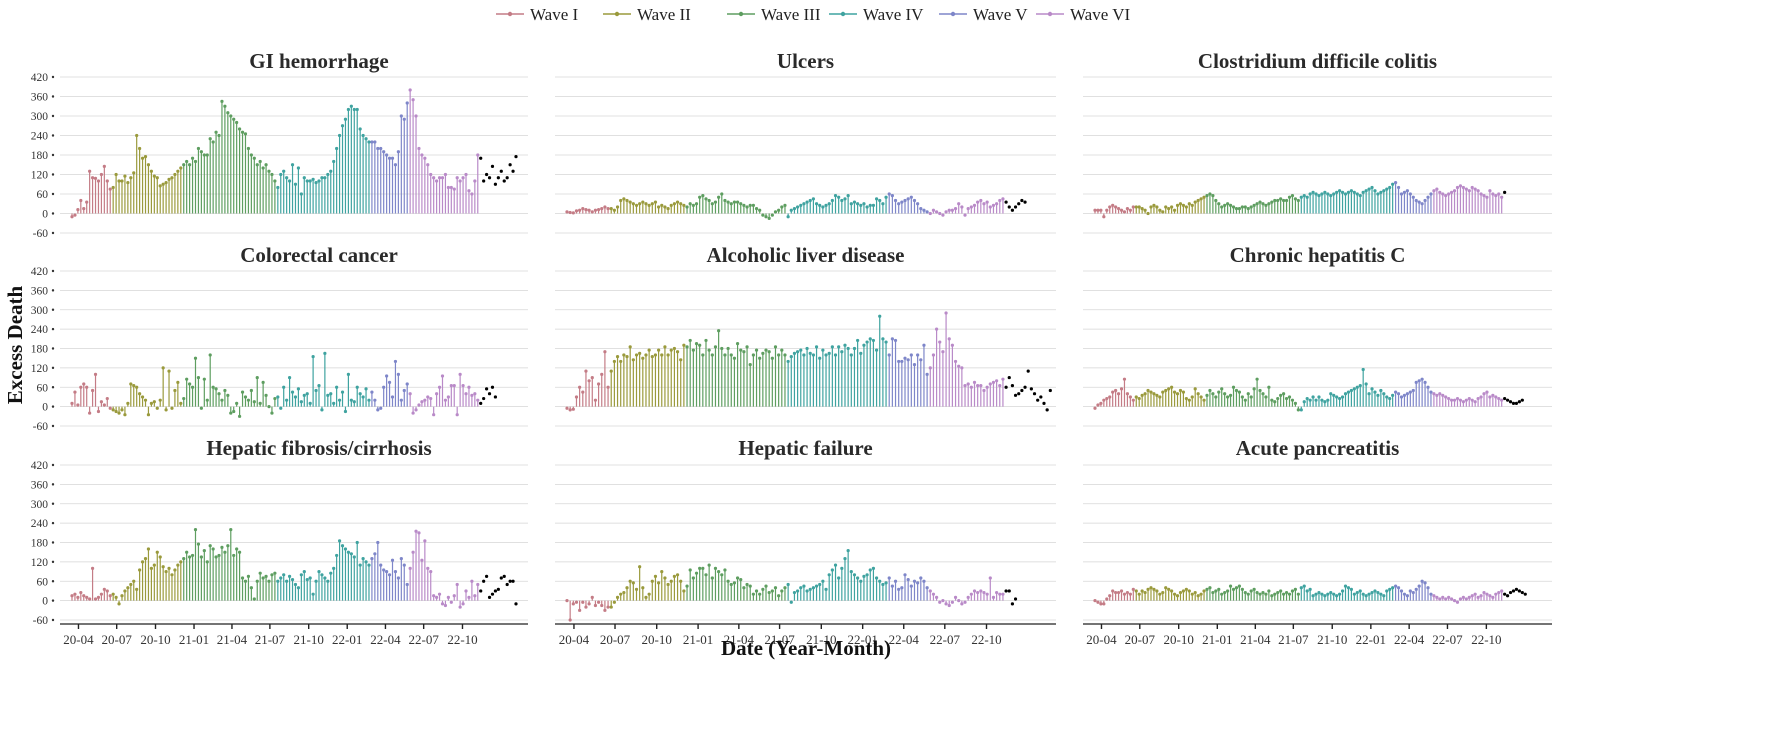 Image resolution: width=1772 pixels, height=748 pixels. Describe the element at coordinates (657, 639) in the screenshot. I see `x-tick-label: 20-10` at that location.